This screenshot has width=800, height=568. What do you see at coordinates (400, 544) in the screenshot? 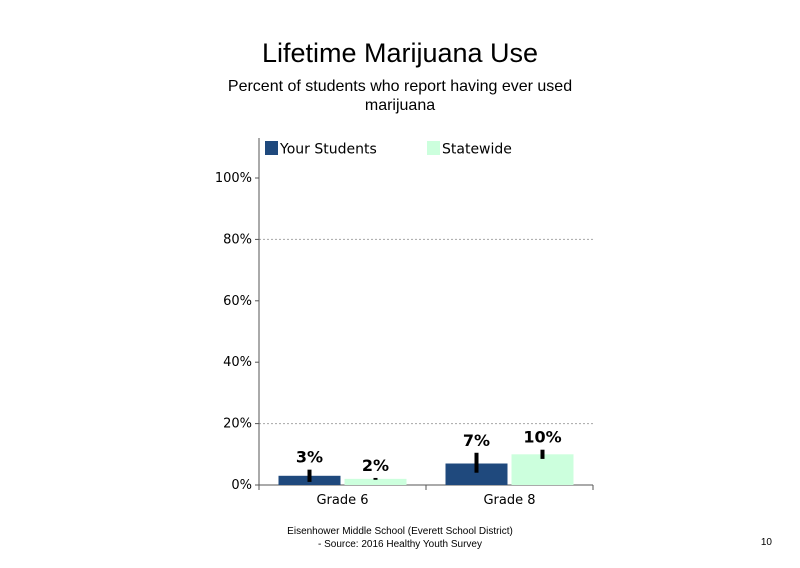
I see `footer-source: - Source: 2016 Healthy Youth Survey` at bounding box center [400, 544].